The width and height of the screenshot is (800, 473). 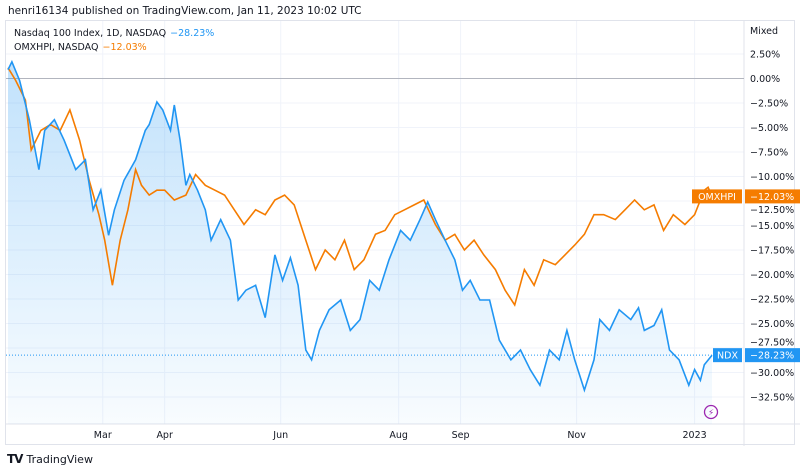 What do you see at coordinates (769, 153) in the screenshot?
I see `y-tick-label: −7.50%` at bounding box center [769, 153].